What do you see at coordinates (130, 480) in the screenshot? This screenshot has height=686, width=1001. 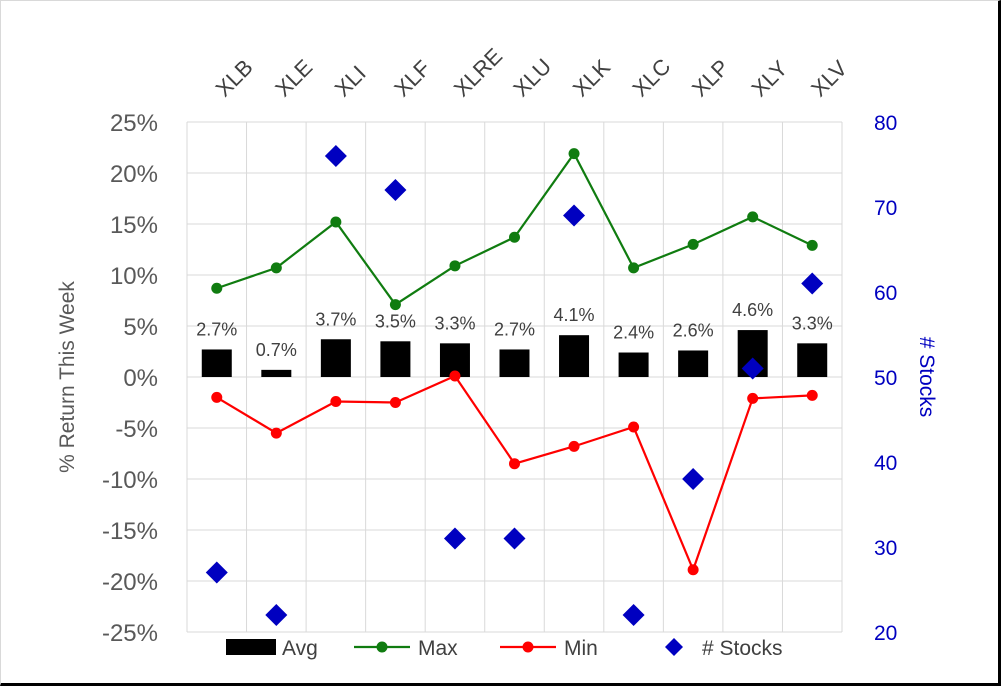 I see `left-axis-tick-label: -10%` at bounding box center [130, 480].